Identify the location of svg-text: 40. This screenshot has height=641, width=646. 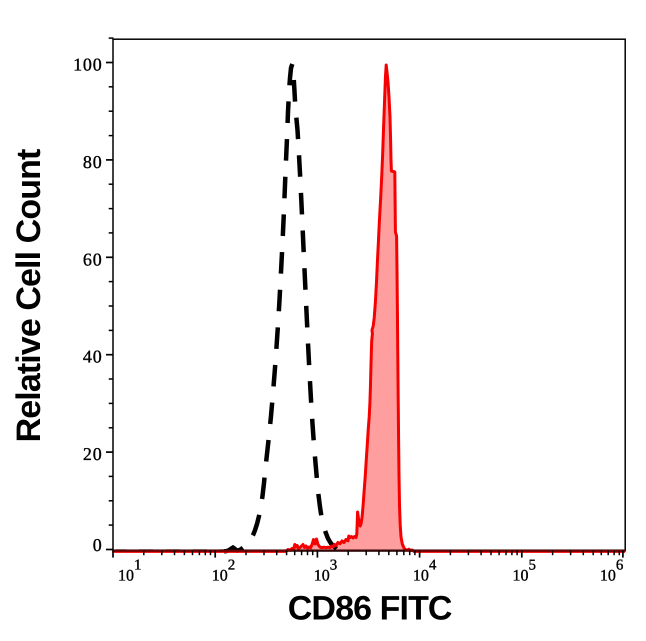
(93, 357).